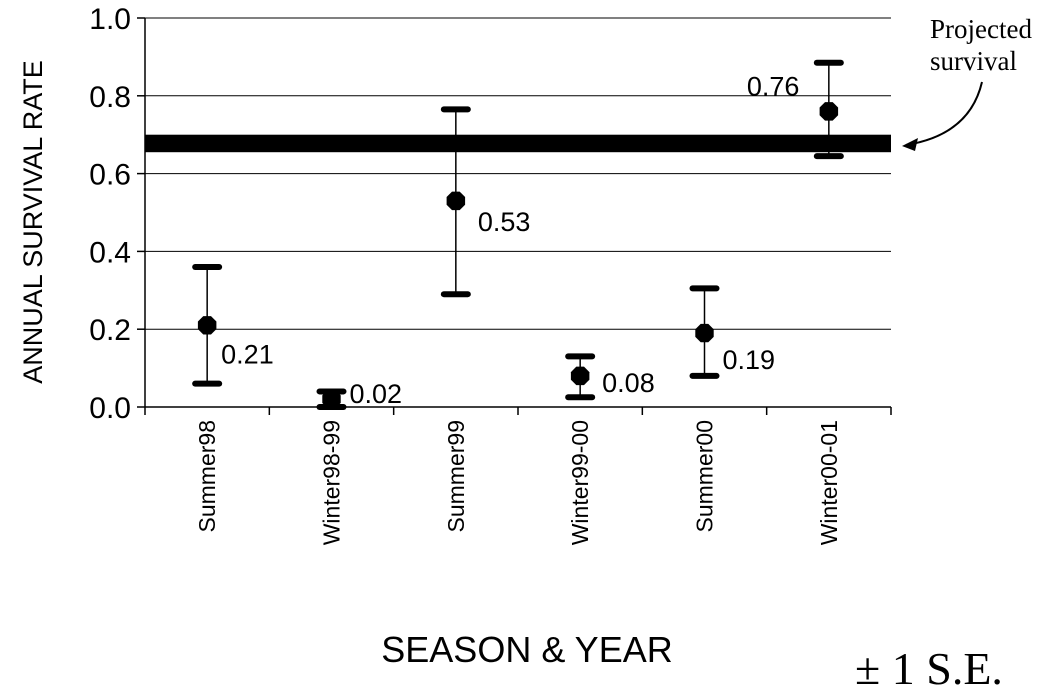  Describe the element at coordinates (829, 482) in the screenshot. I see `x-category-label: Winter00-01` at that location.